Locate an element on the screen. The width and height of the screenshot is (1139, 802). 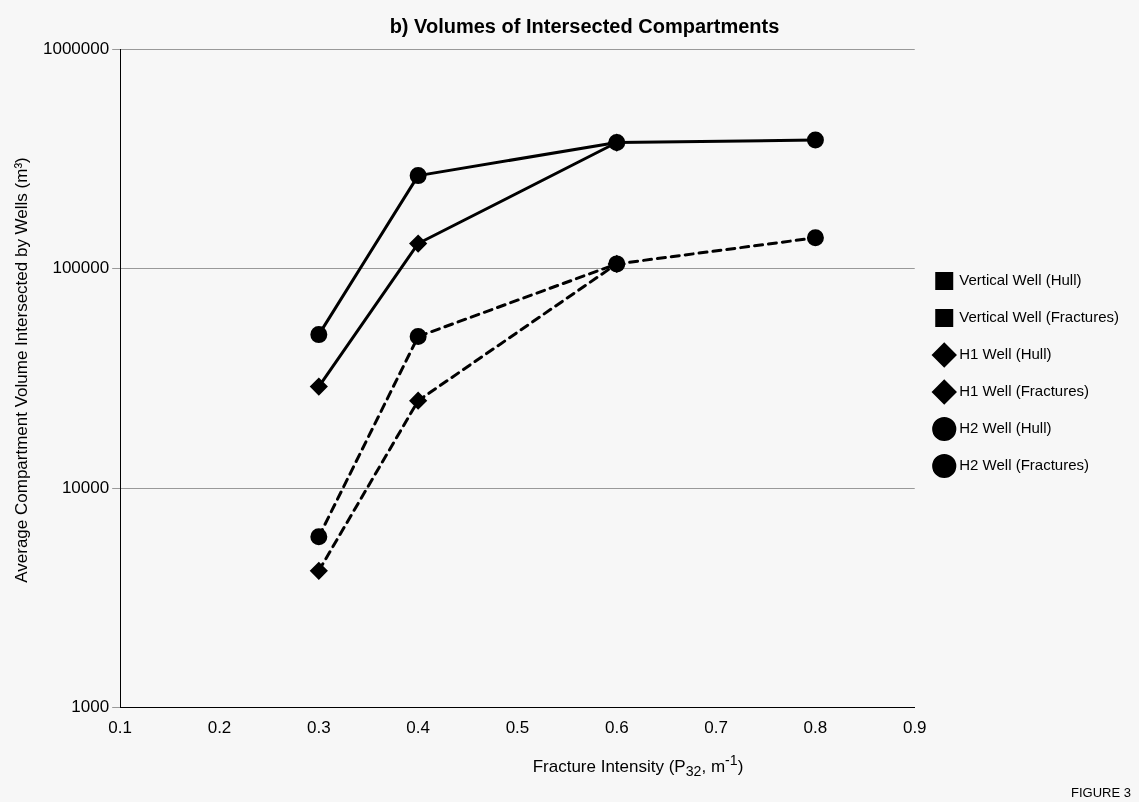
legend-label: H1 Well (Hull) is located at coordinates (1005, 354).